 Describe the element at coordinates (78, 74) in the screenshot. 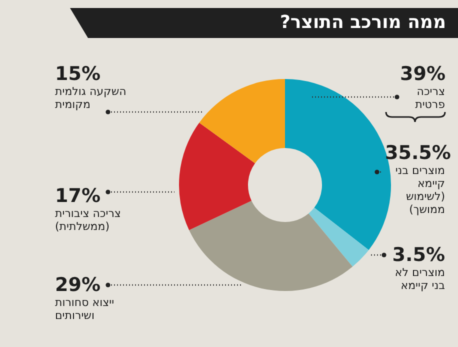

I see `data-label: 15%` at that location.